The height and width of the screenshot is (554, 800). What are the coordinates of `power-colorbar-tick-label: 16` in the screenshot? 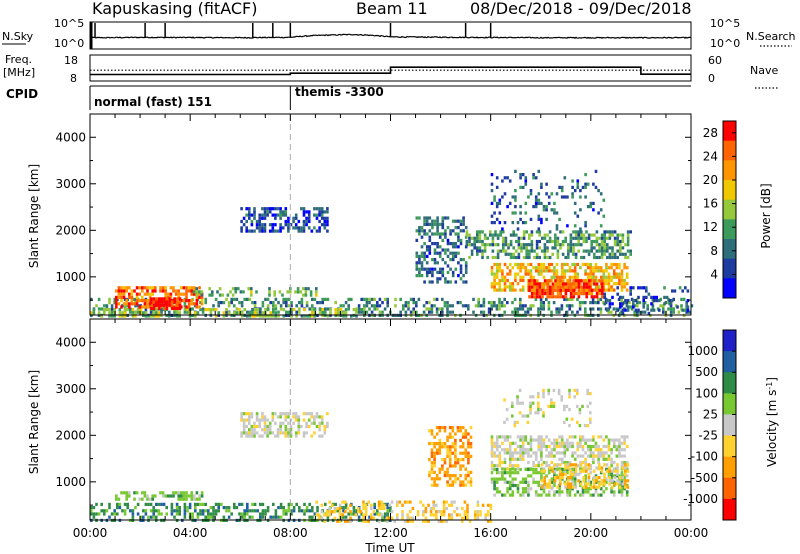 It's located at (710, 204).